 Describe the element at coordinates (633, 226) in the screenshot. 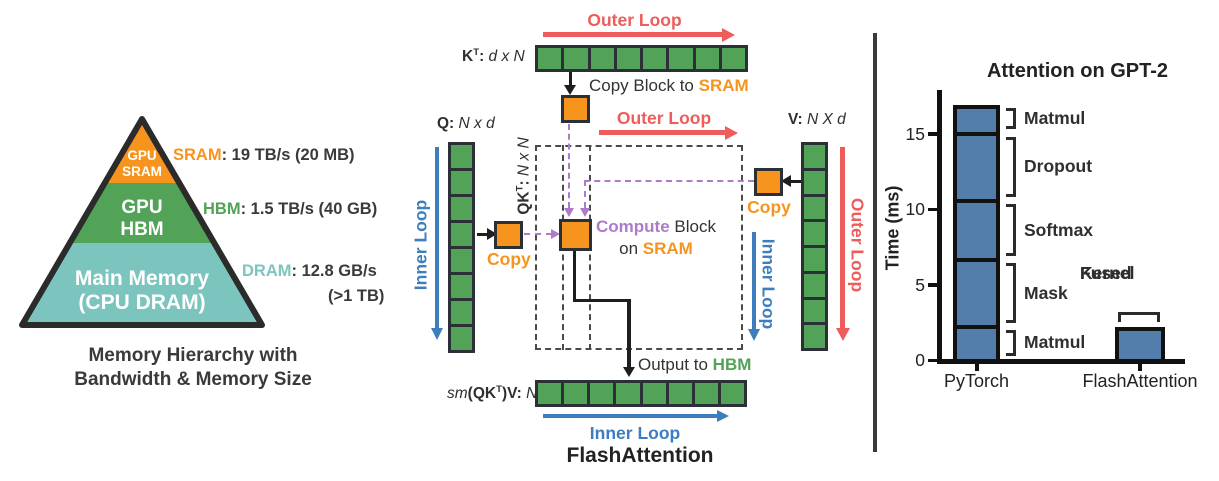

I see `compute-word: Compute` at that location.